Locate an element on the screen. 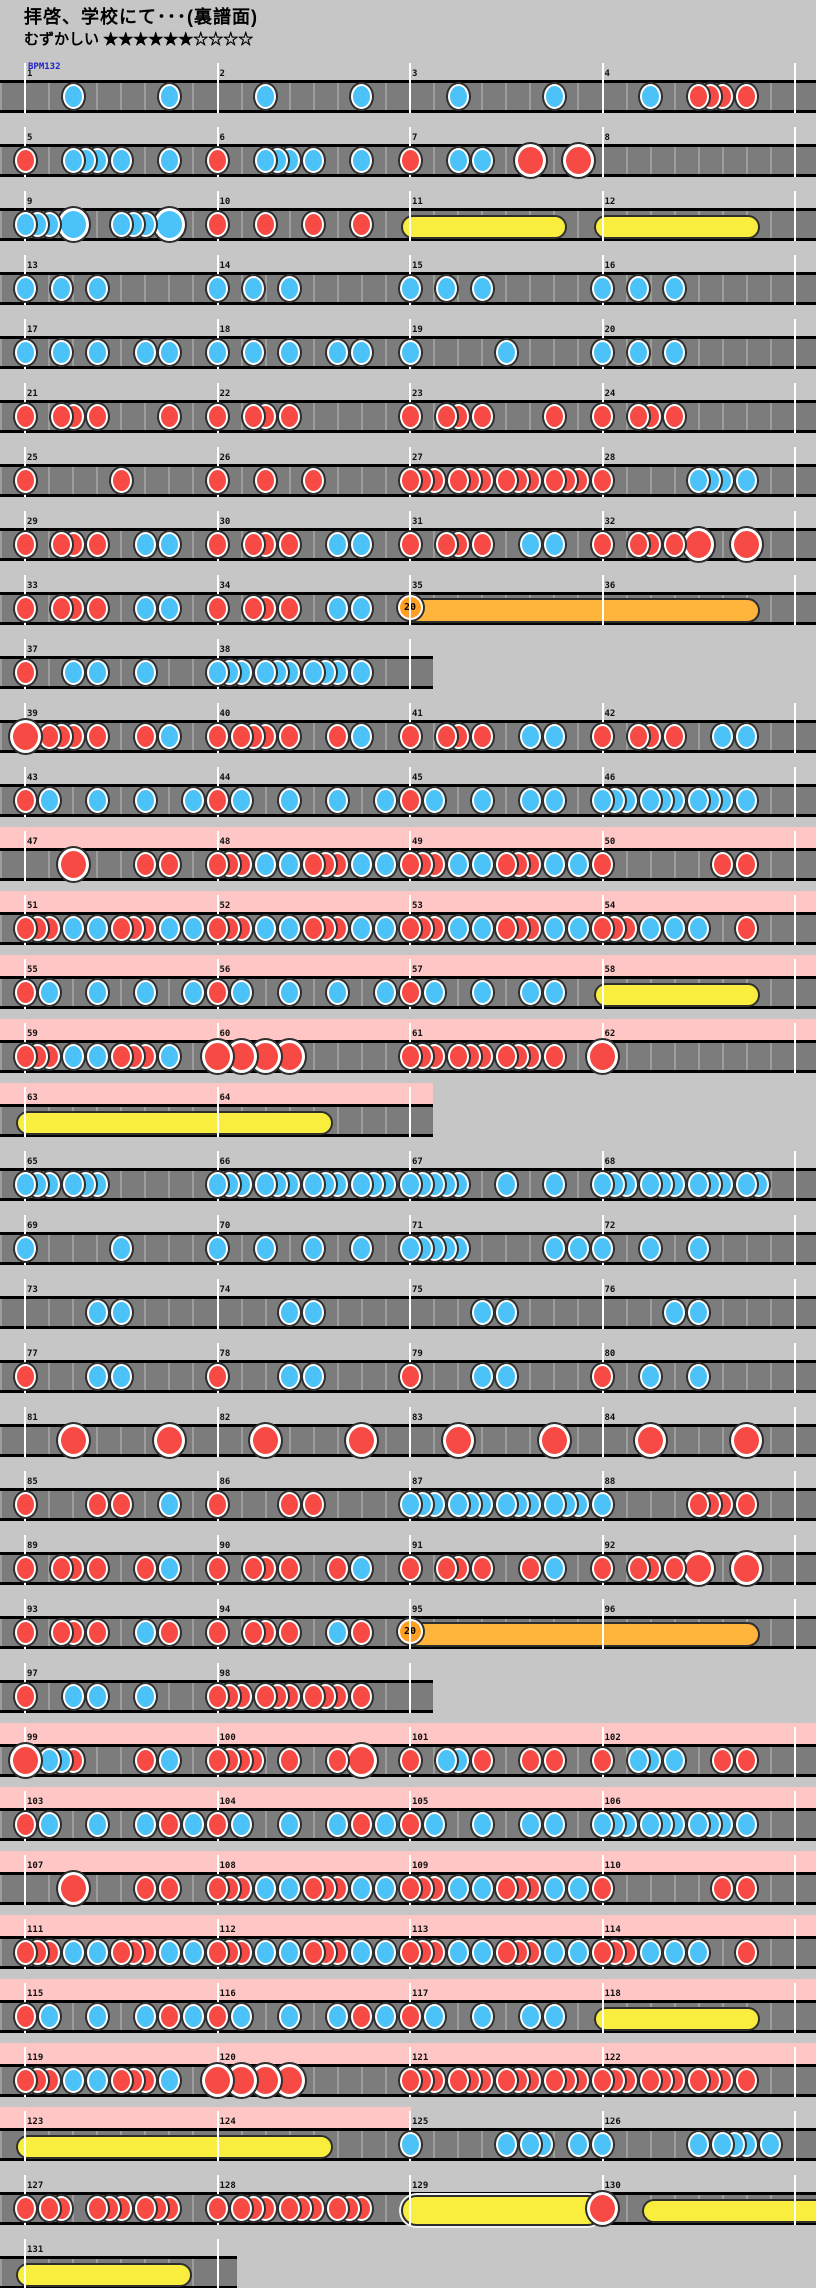 This screenshot has width=816, height=2288. measure-number: 57 is located at coordinates (417, 970).